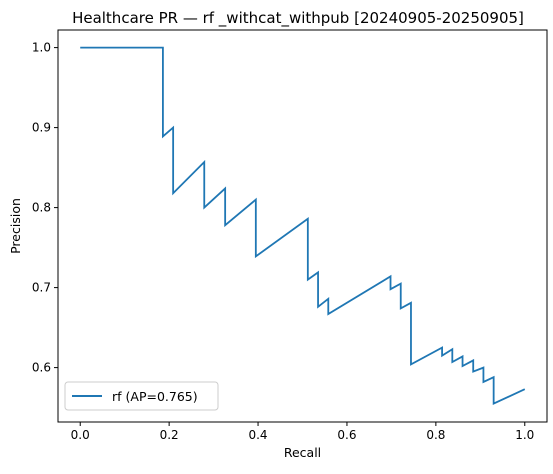 This screenshot has height=474, width=553. What do you see at coordinates (346, 435) in the screenshot?
I see `x-tick-label: 0.6` at bounding box center [346, 435].